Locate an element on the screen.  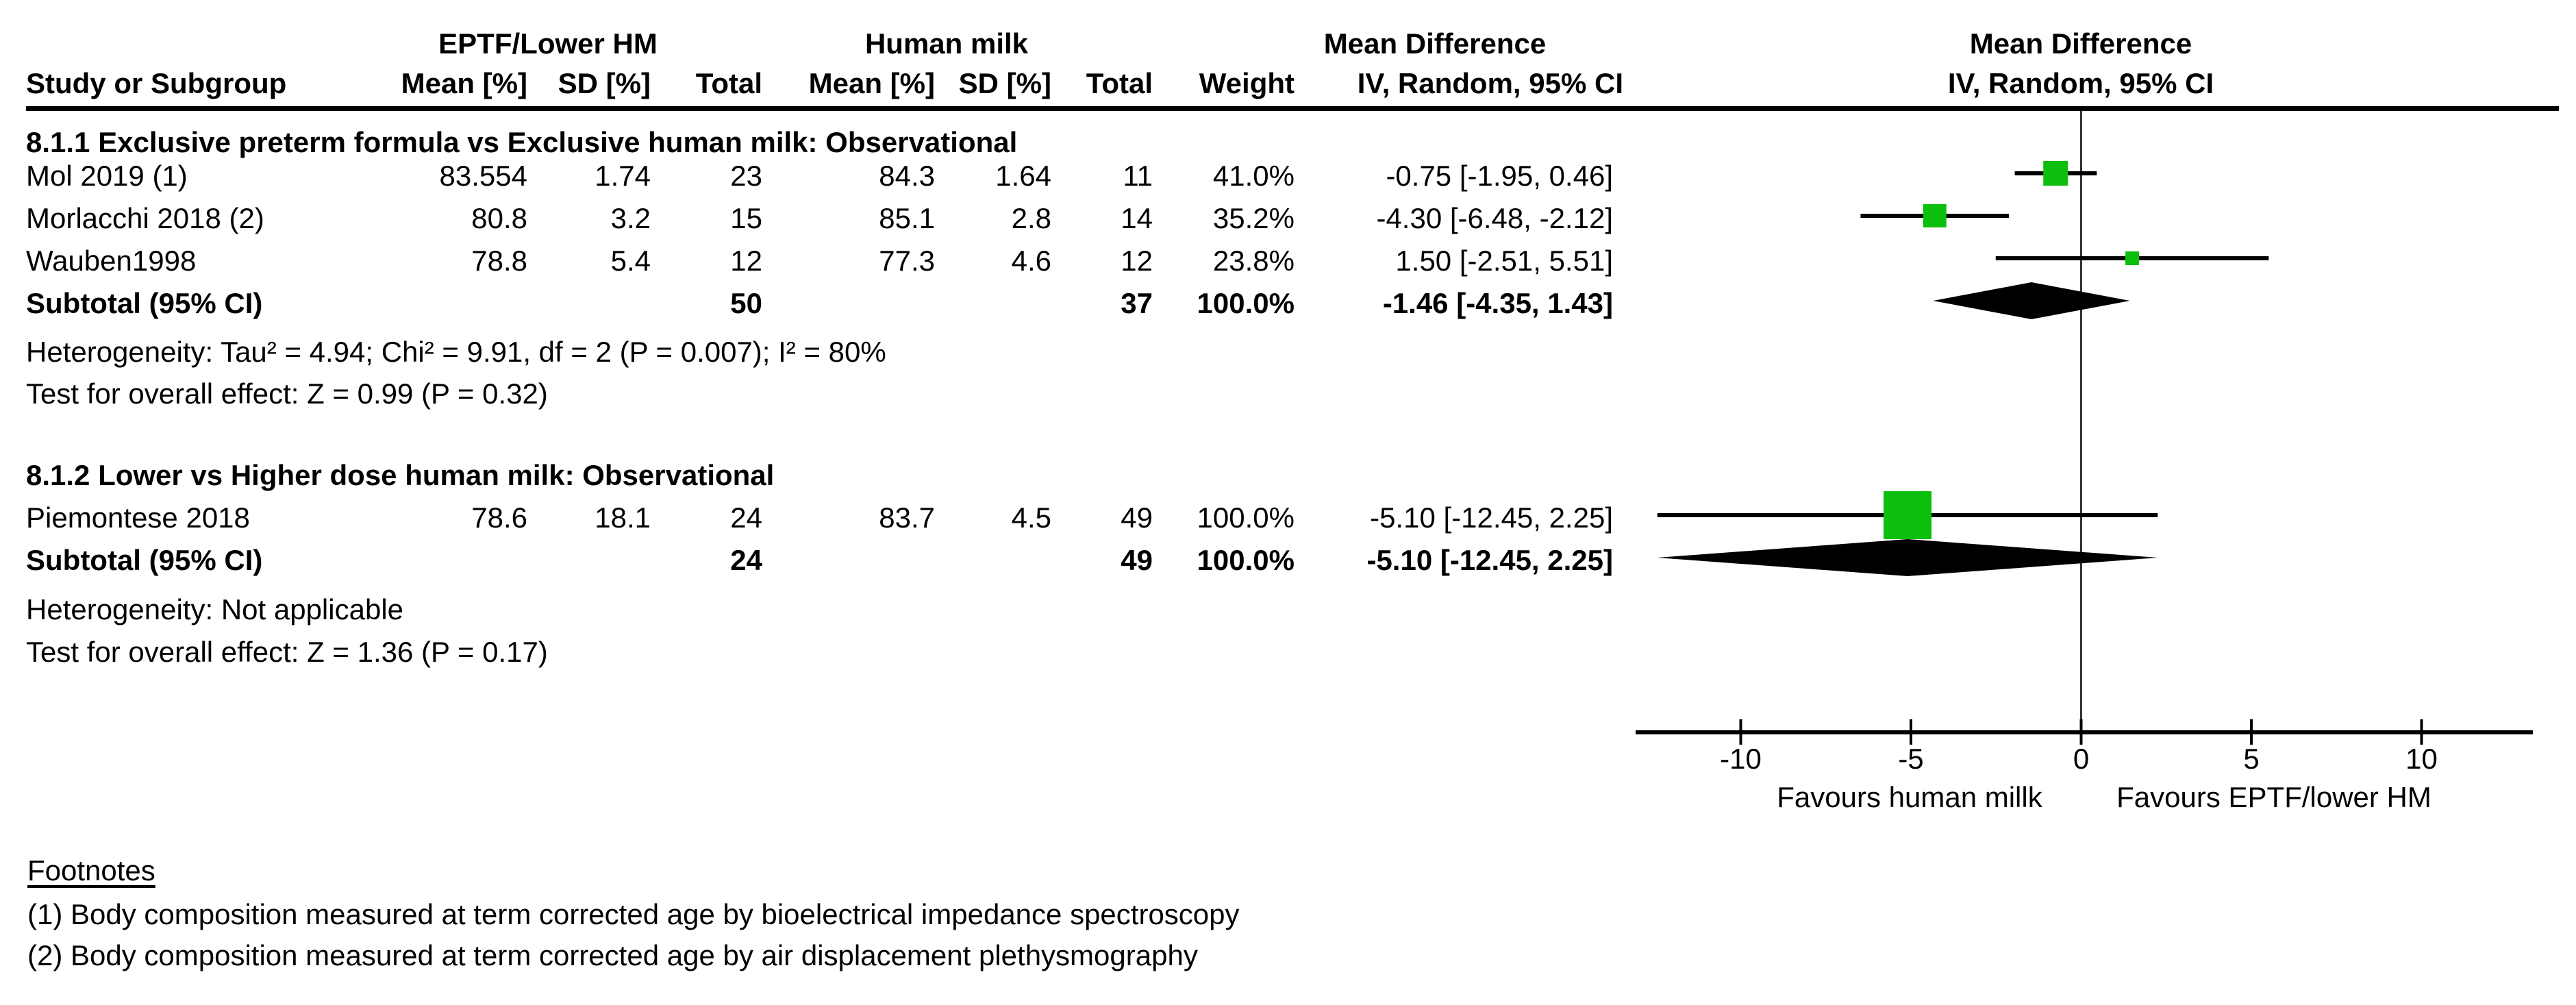
column-header-mean2: Mean [%] is located at coordinates (871, 83).